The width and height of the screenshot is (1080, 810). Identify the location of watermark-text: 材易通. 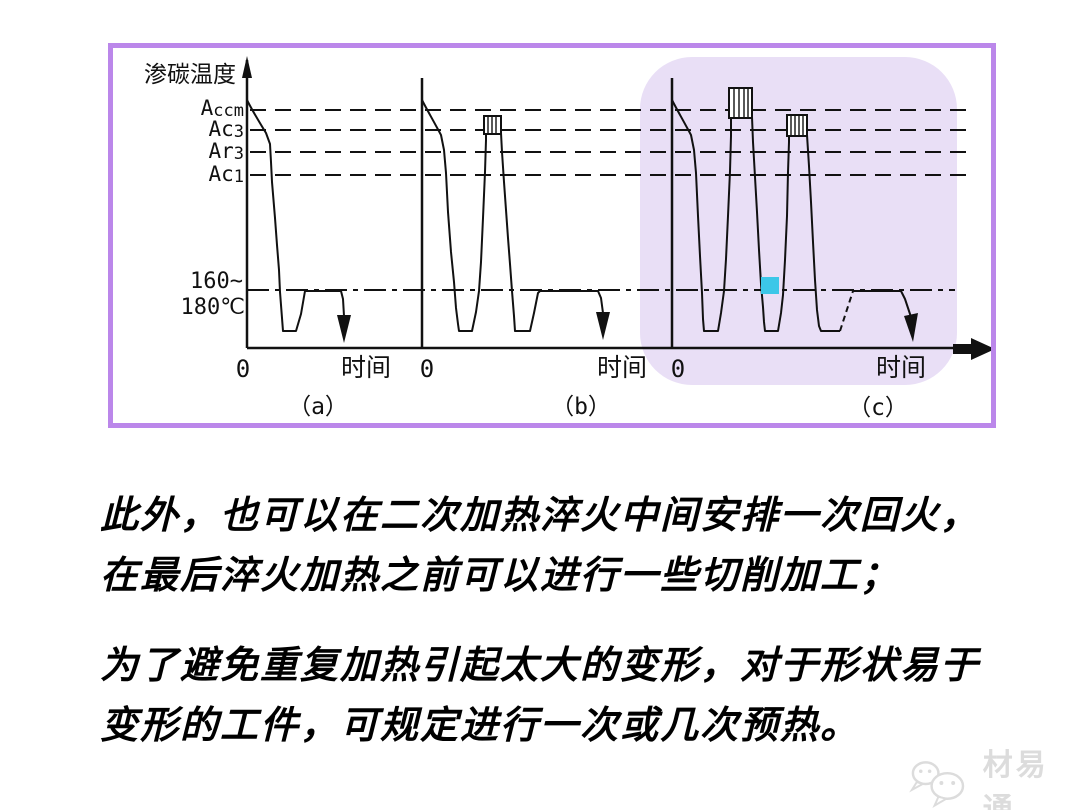
(1015, 779).